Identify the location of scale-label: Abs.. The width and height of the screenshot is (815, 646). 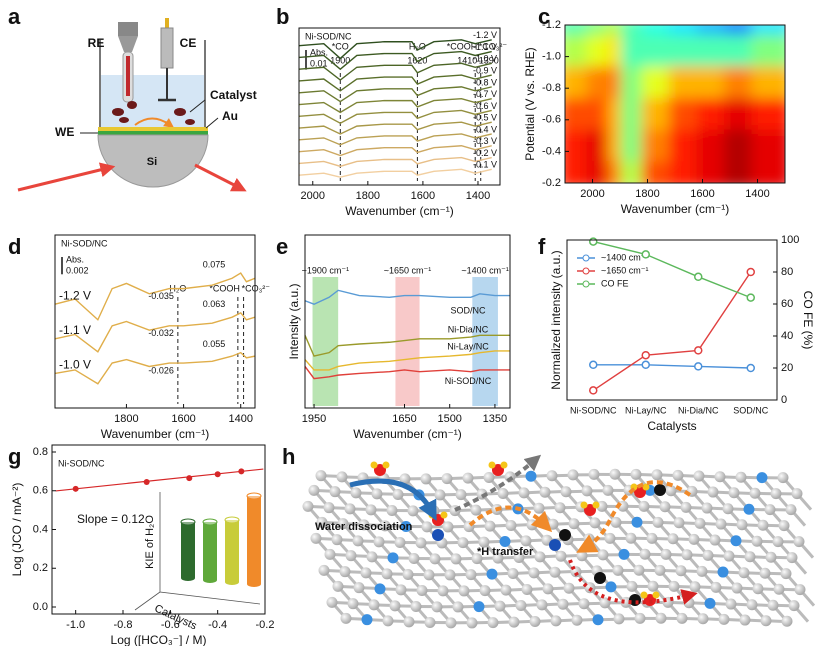
(319, 52).